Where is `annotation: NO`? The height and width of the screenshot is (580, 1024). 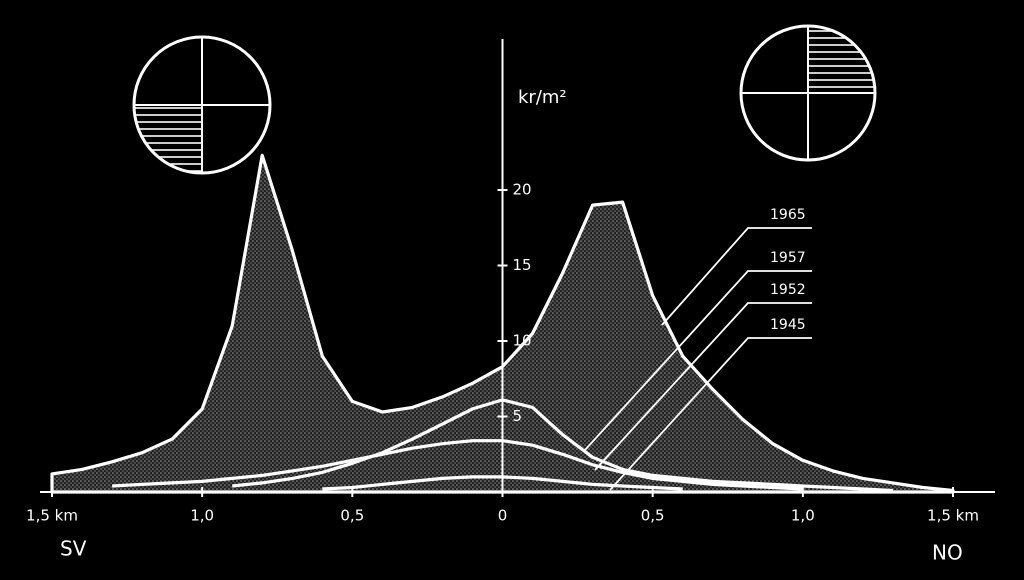
annotation: NO is located at coordinates (947, 553).